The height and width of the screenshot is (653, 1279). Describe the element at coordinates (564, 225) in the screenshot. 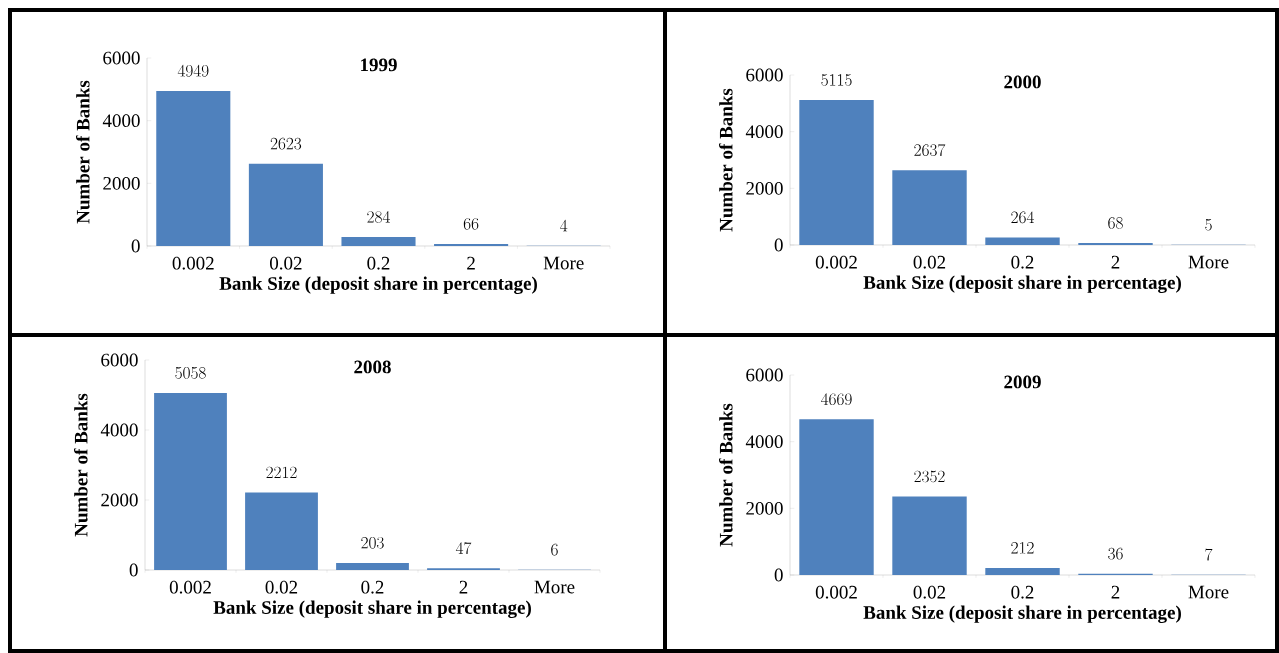

I see `data-label: 4` at that location.